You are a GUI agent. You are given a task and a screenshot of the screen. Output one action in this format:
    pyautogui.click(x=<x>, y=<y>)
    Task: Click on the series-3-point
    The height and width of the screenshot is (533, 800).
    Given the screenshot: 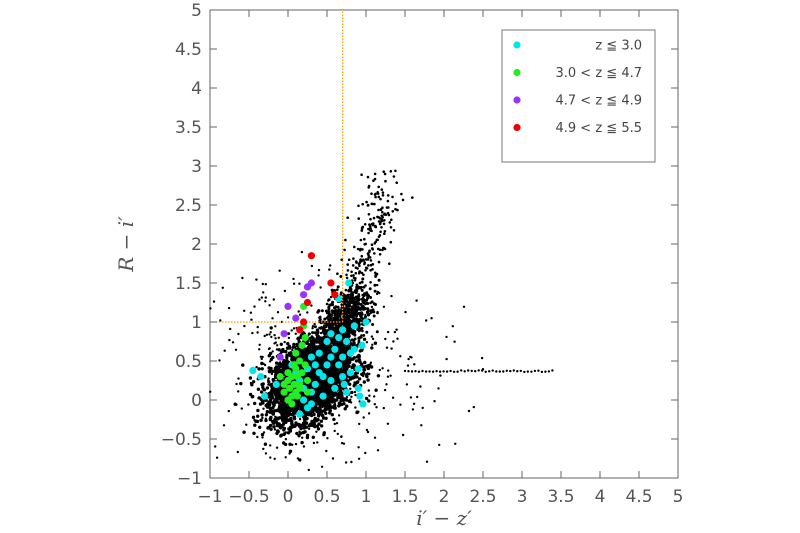 What is the action you would take?
    pyautogui.click(x=311, y=256)
    